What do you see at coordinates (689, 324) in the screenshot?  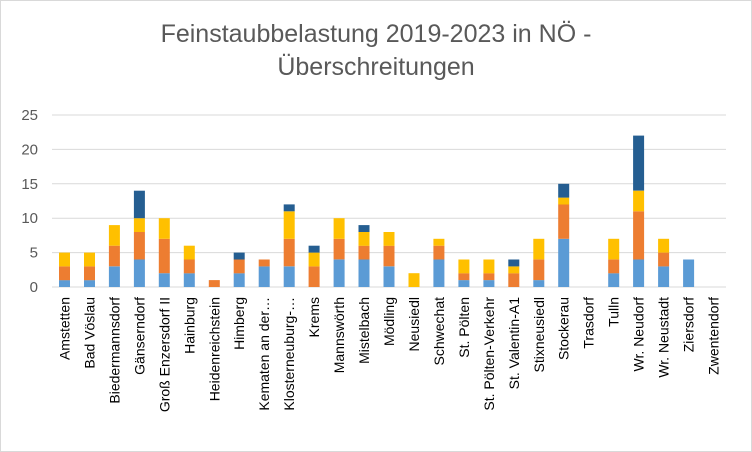 I see `x-category-label: Ziersdorf` at bounding box center [689, 324].